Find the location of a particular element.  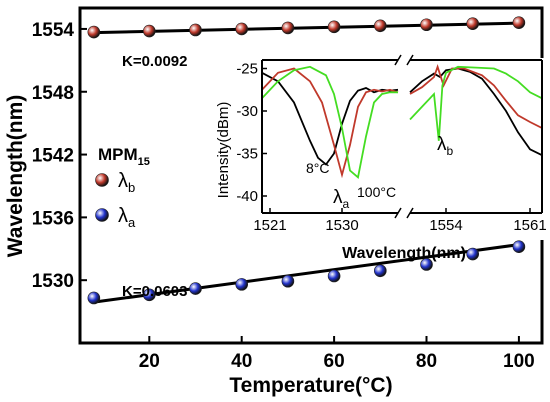

inset-x-tick-label: 1554 is located at coordinates (445, 225).